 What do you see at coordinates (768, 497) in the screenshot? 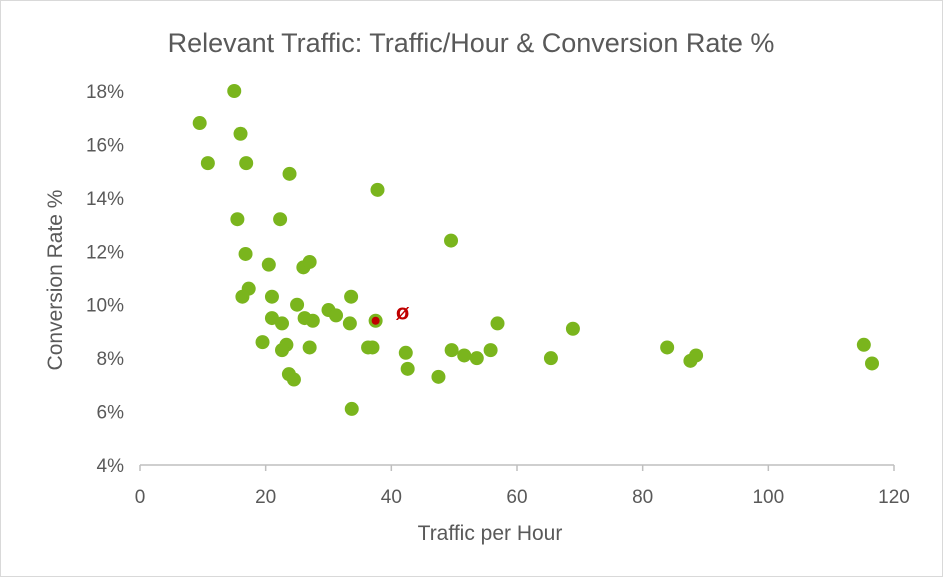
I see `x-tick-label: 100` at bounding box center [768, 497].